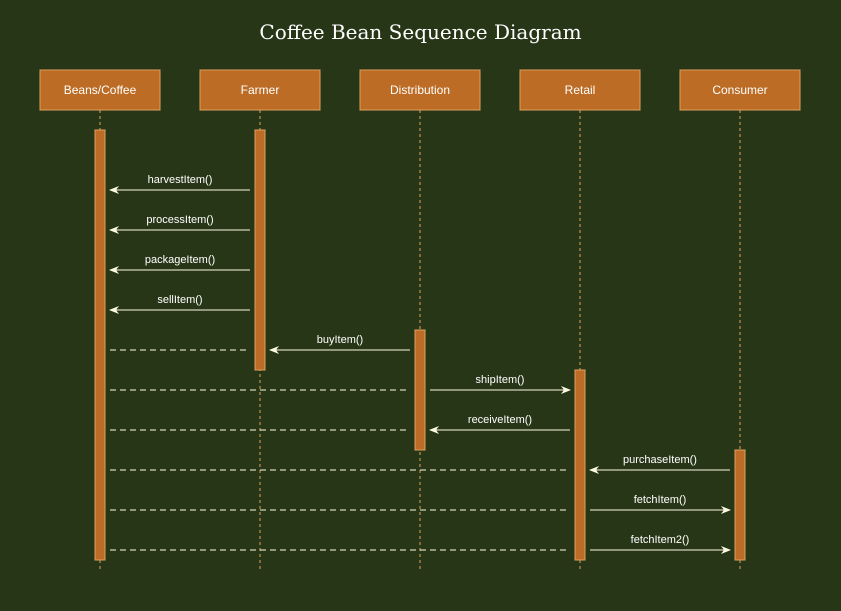  Describe the element at coordinates (420, 390) in the screenshot. I see `activation-bar-distribution` at that location.